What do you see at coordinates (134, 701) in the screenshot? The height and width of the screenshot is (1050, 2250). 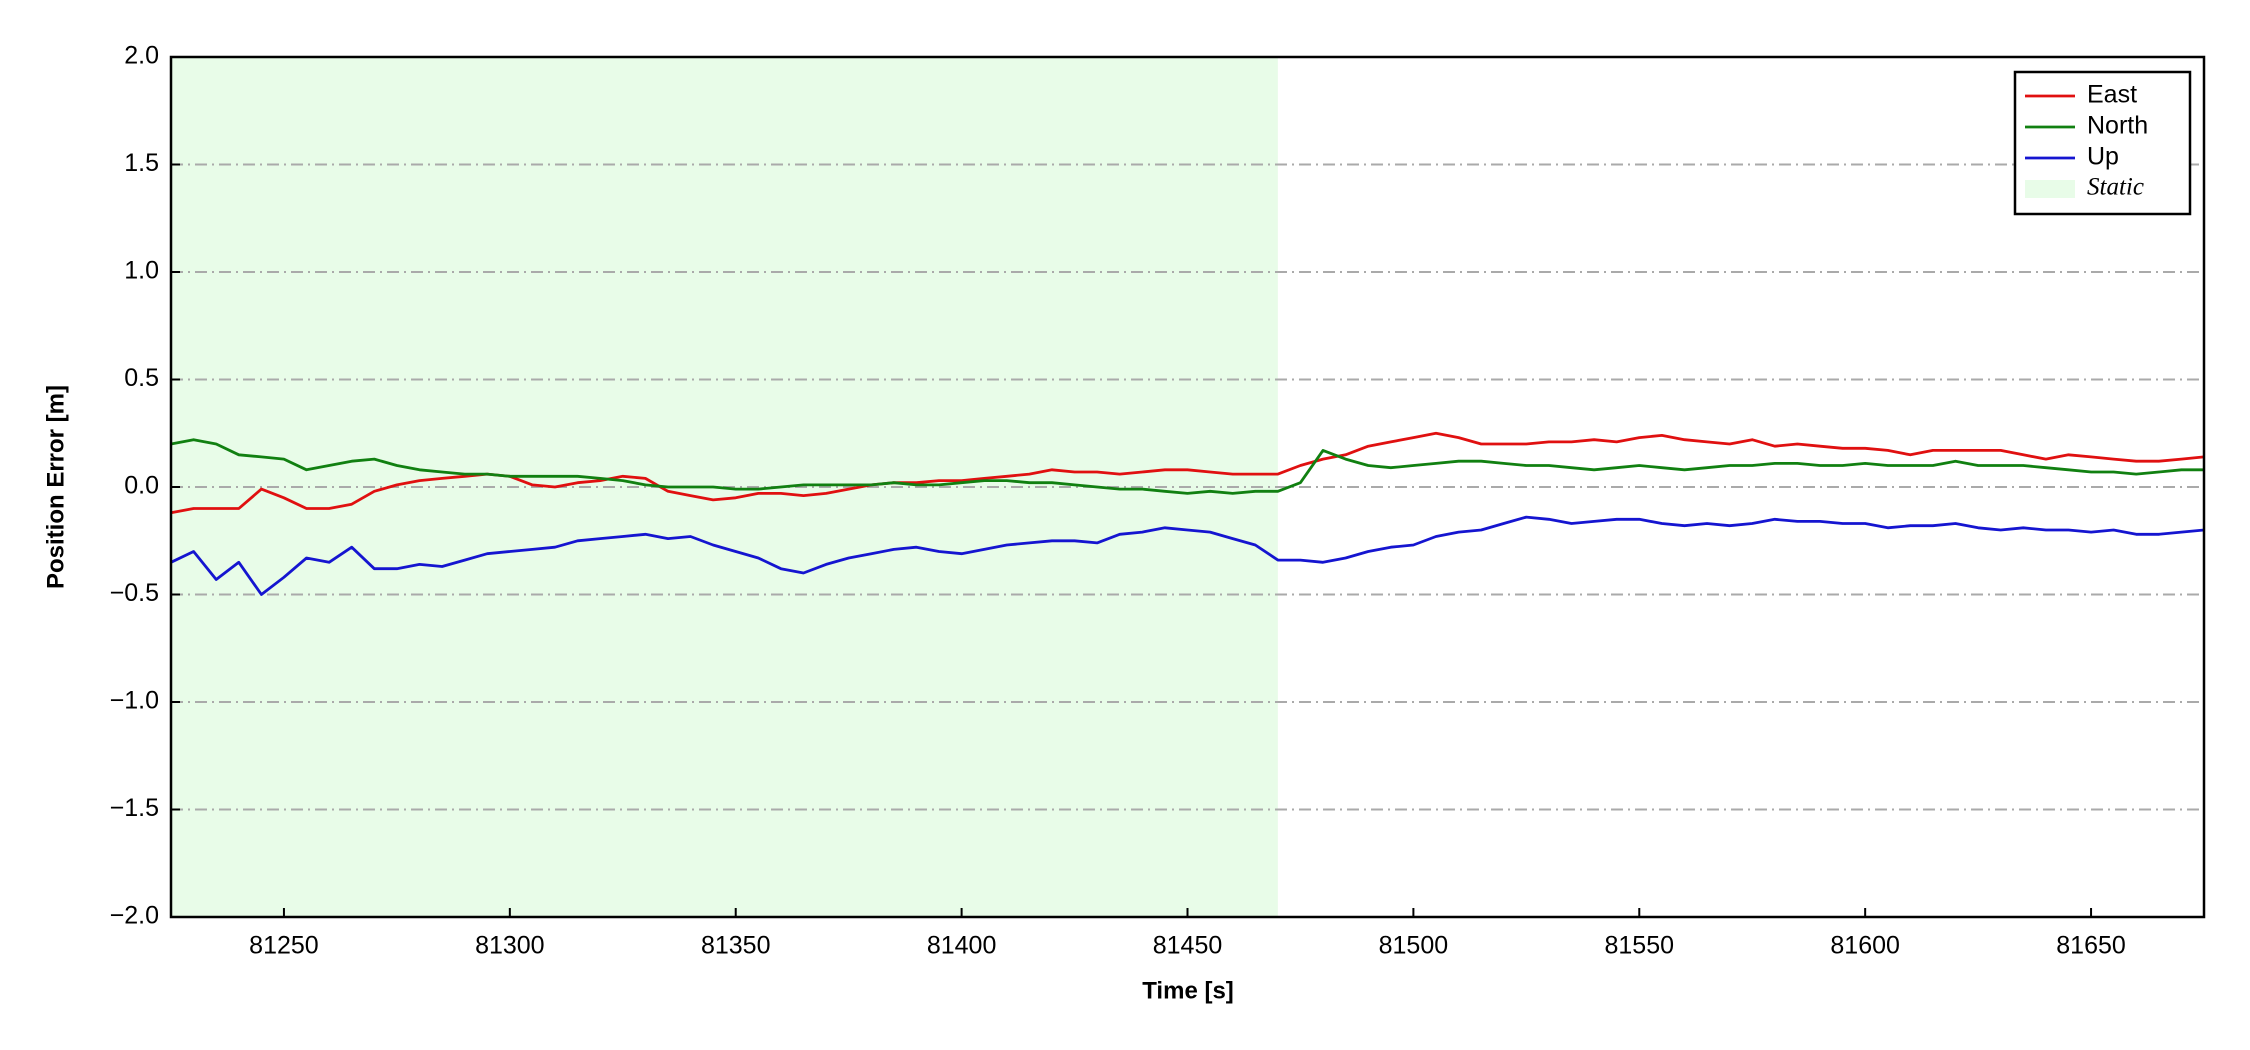 I see `y-tick-label: −1.0` at bounding box center [134, 701].